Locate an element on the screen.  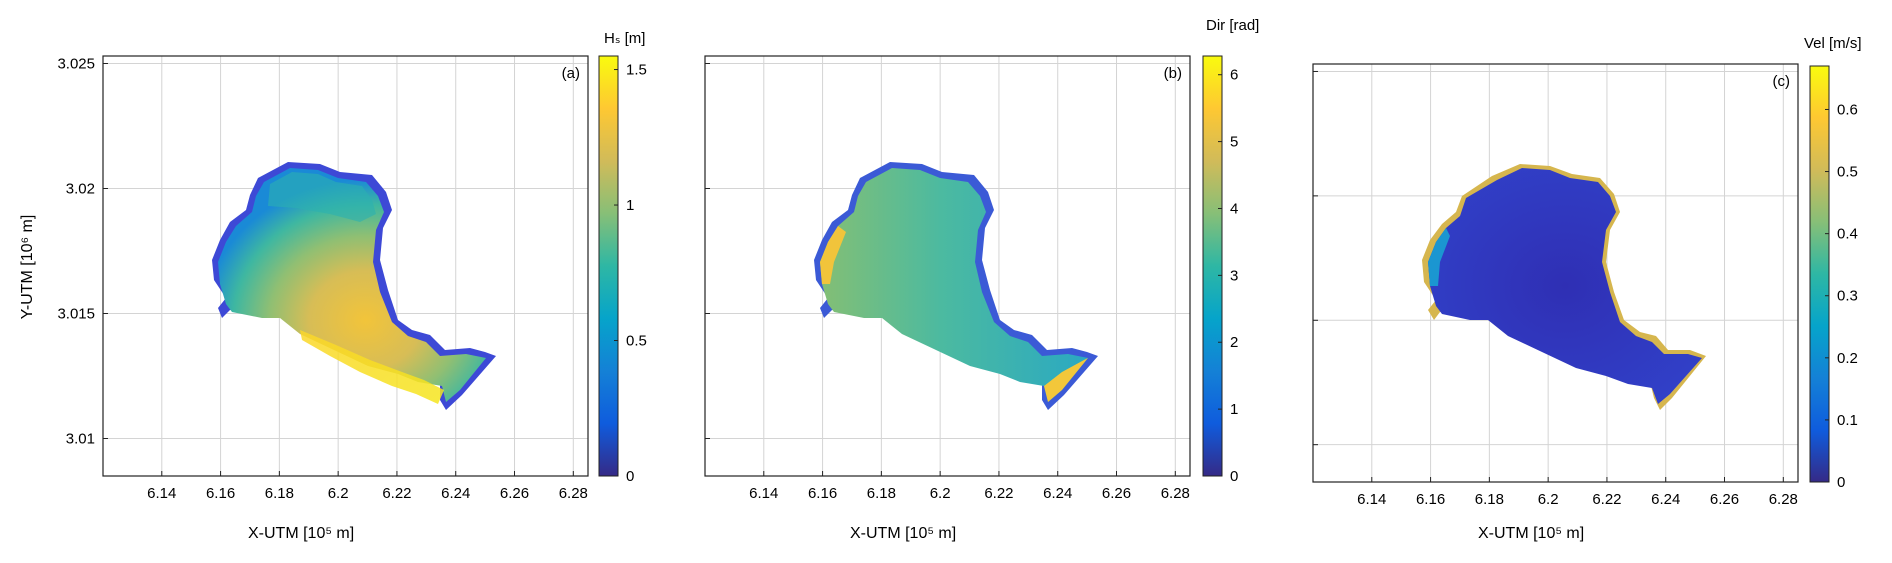
y-tick-label: 3.025 is located at coordinates (76, 64).